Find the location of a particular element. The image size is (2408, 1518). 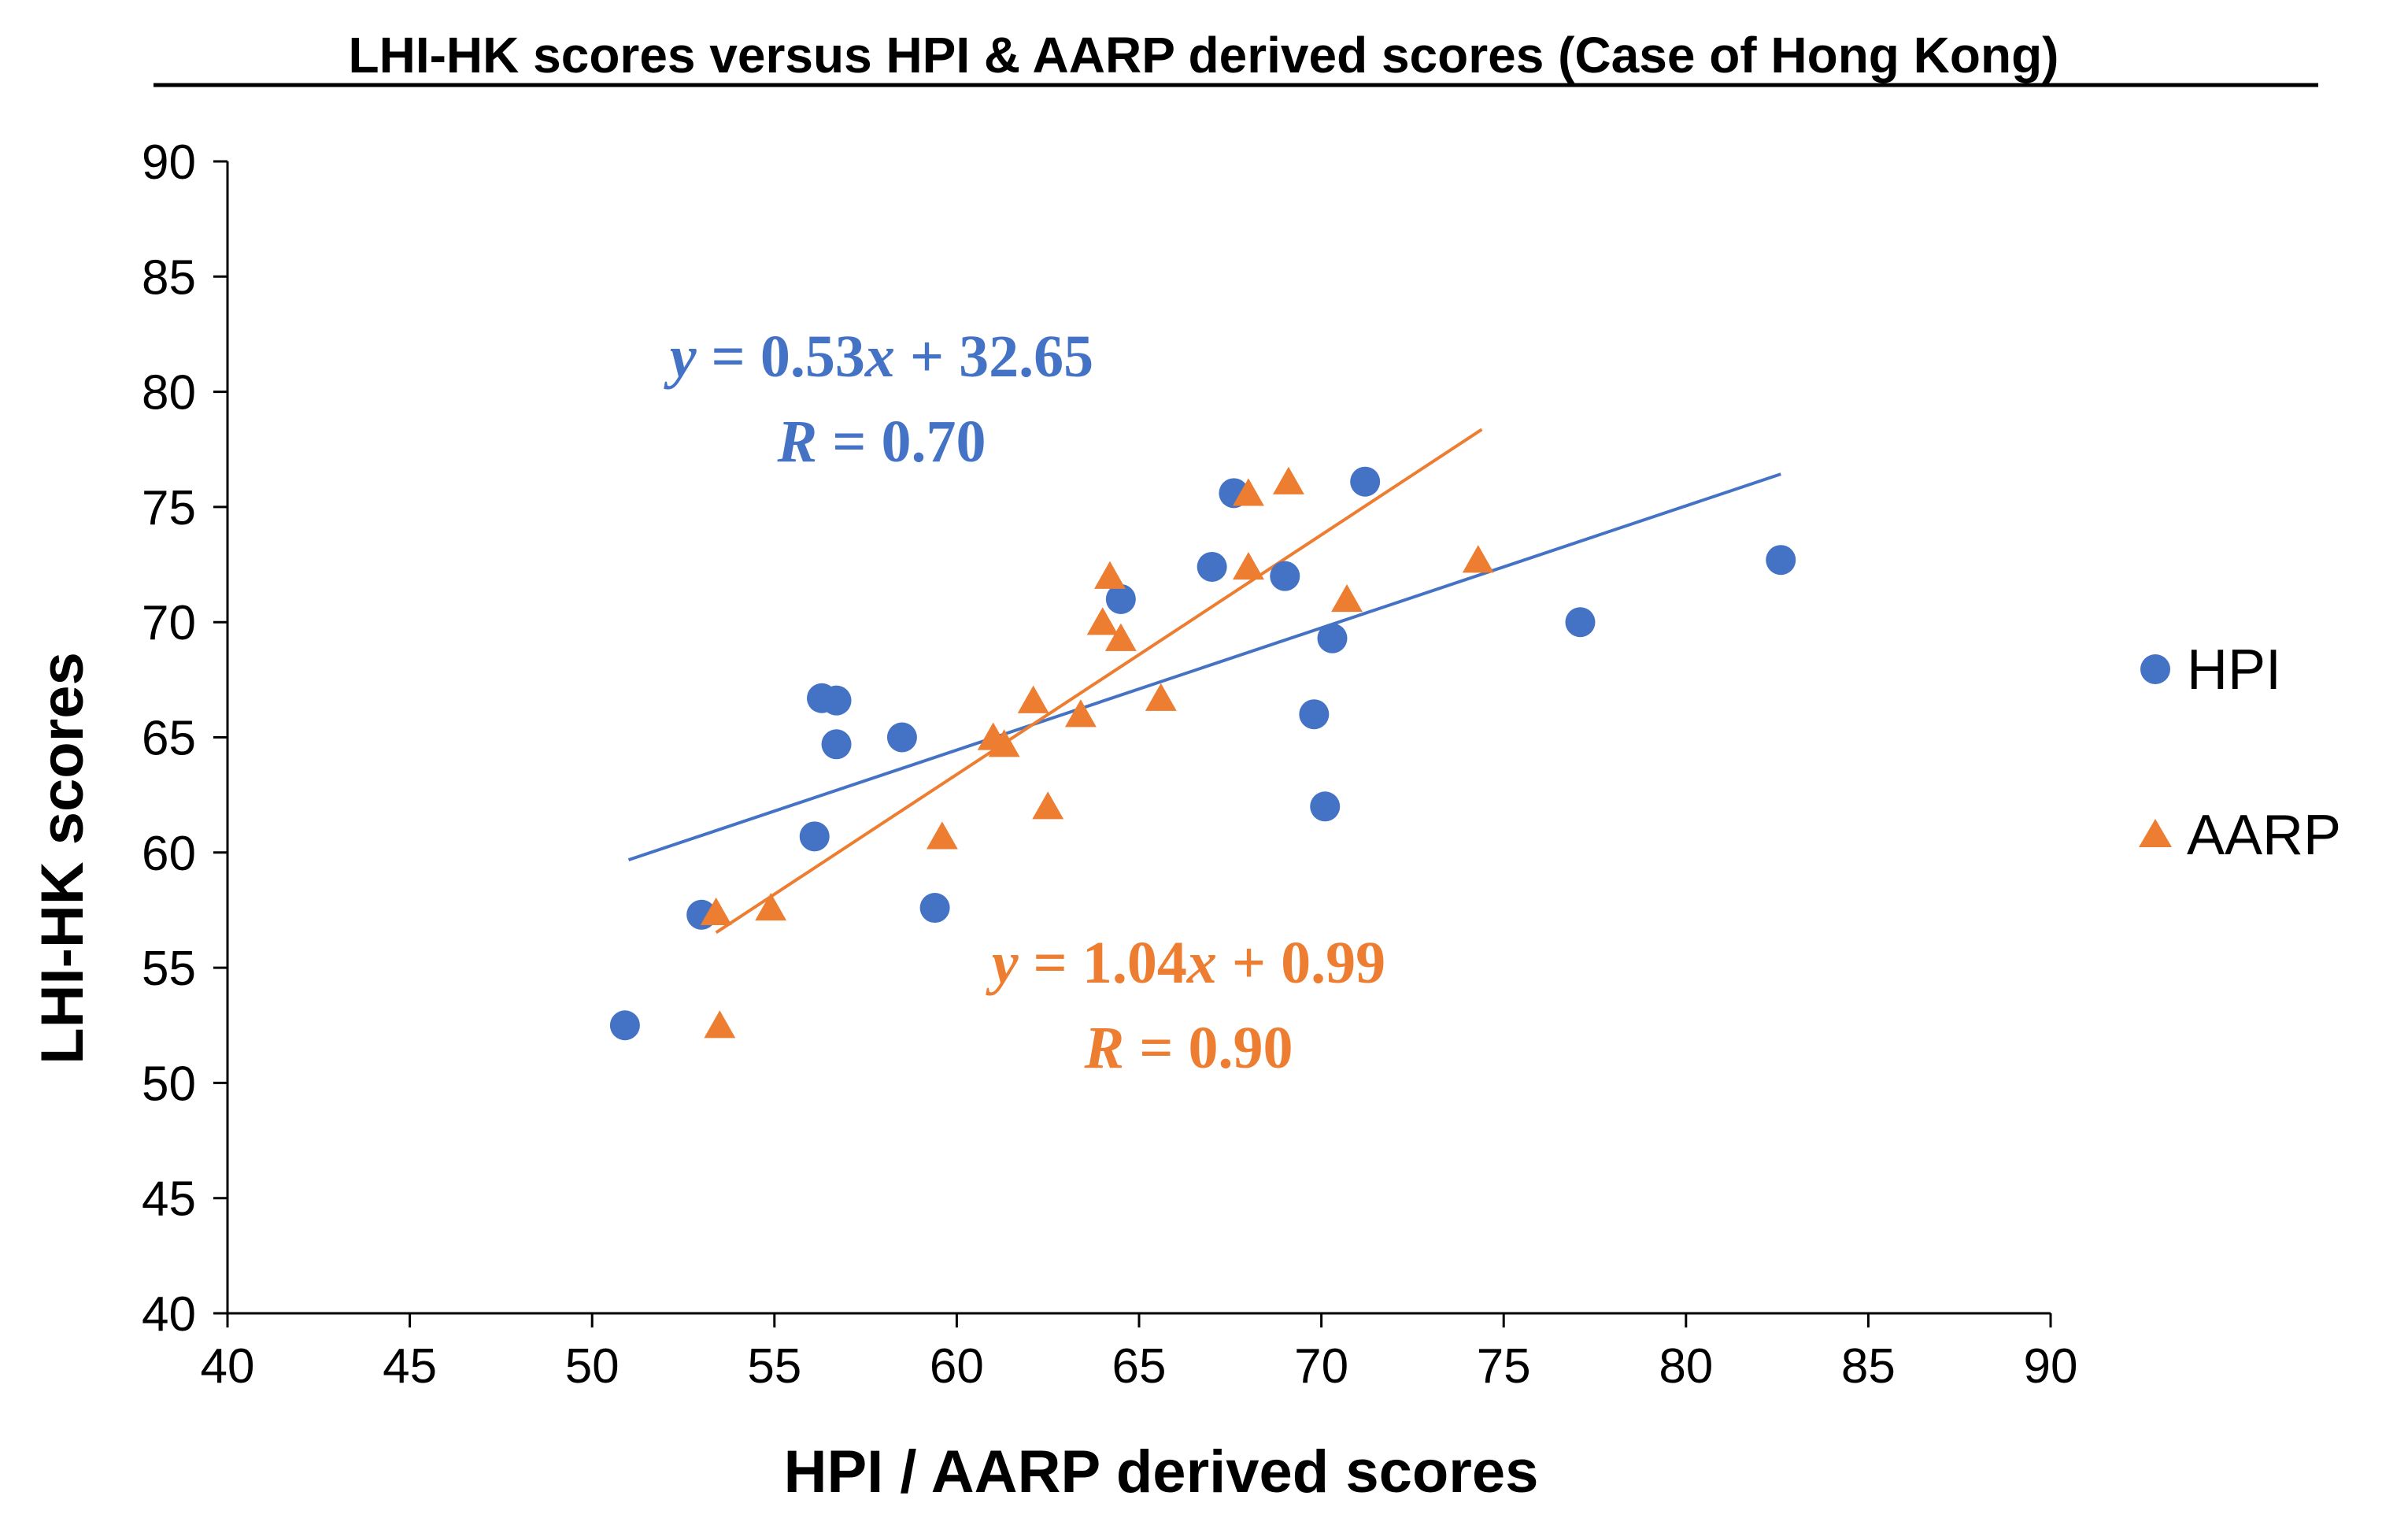

x-tick-label: 80 is located at coordinates (1686, 1366).